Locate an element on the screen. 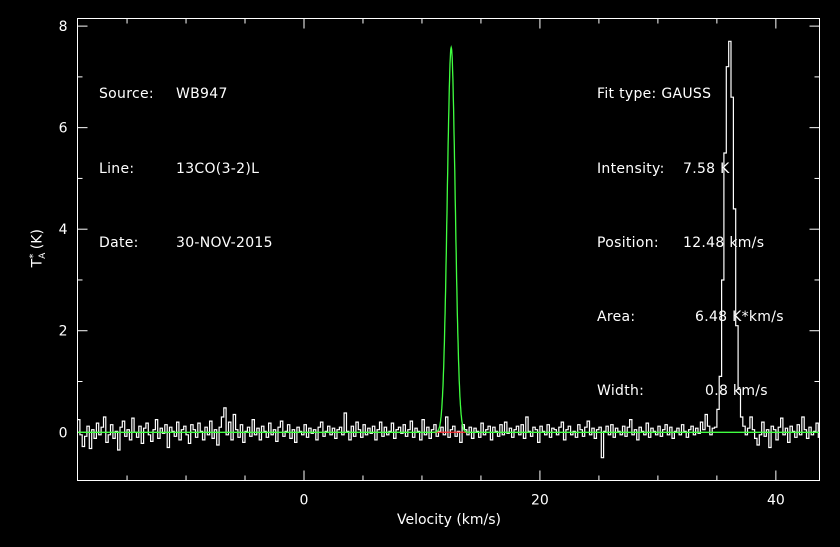  x-tick-label: 40 is located at coordinates (776, 501).